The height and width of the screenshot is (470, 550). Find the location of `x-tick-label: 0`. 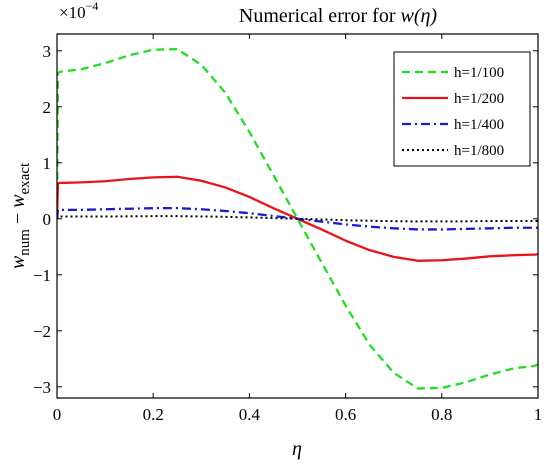

x-tick-label: 0 is located at coordinates (57, 414).